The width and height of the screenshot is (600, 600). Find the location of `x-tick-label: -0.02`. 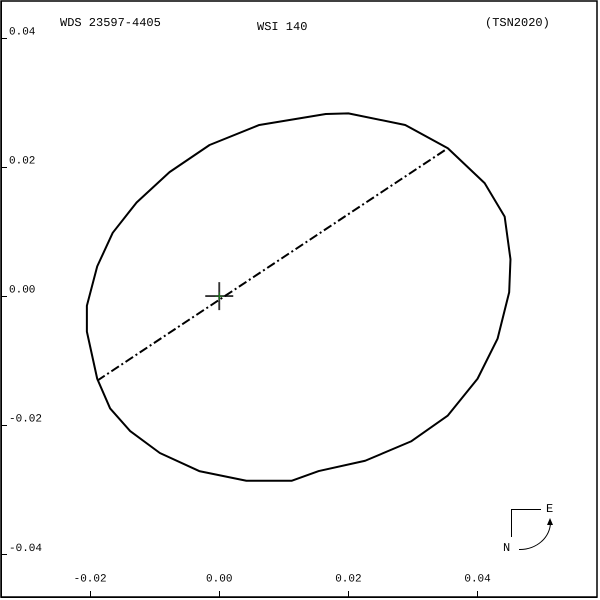

x-tick-label: -0.02 is located at coordinates (90, 580).